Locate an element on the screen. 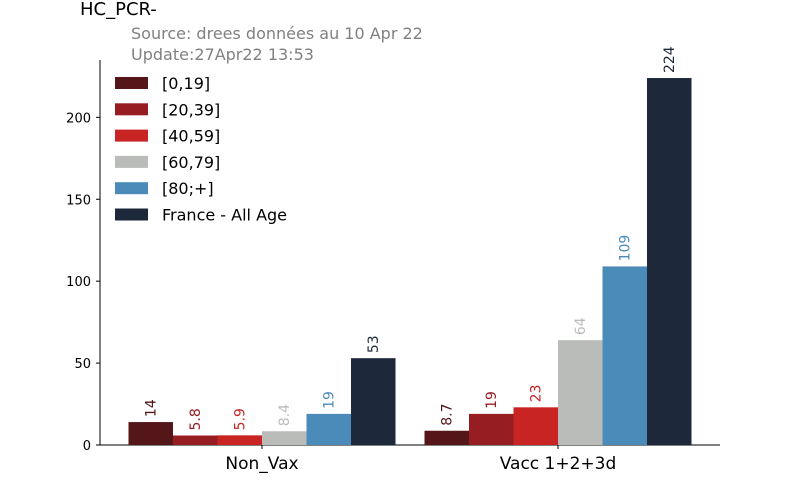  y-tick-label: 150 is located at coordinates (78, 200).